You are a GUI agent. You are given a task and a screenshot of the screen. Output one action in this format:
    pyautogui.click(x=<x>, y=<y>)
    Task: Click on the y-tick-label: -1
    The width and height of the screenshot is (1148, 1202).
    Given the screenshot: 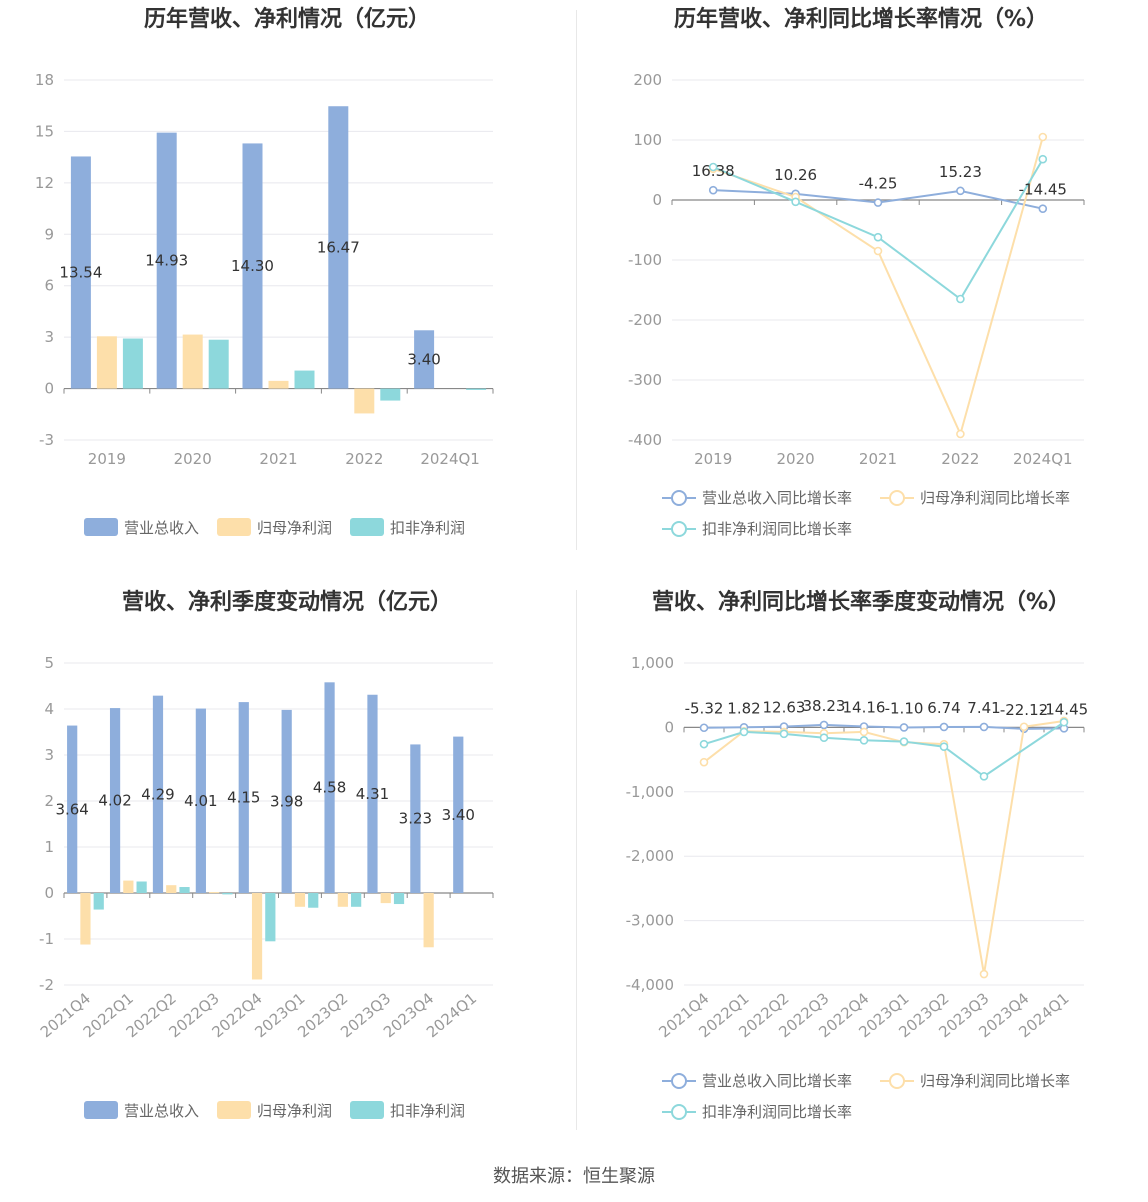 What is the action you would take?
    pyautogui.click(x=46, y=939)
    